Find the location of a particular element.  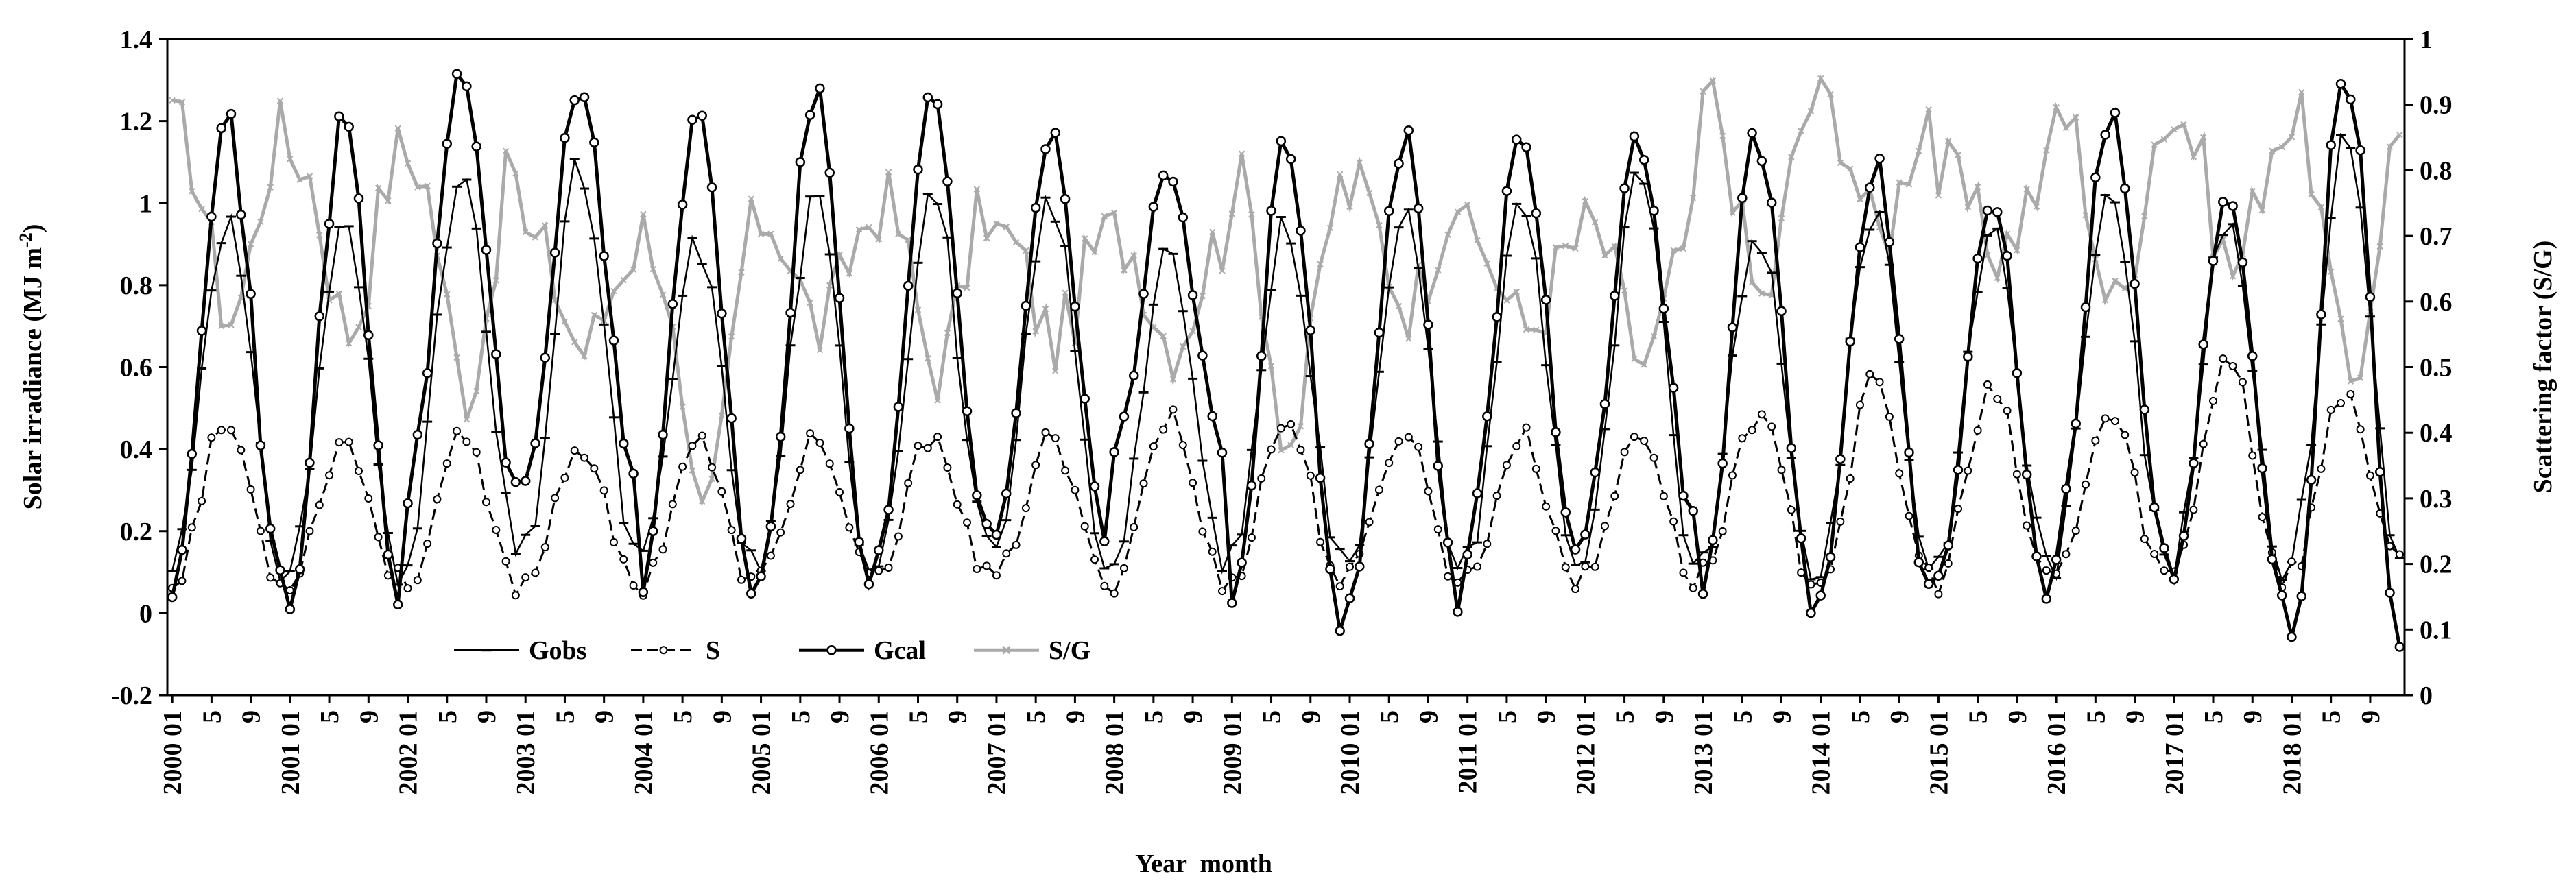

legend-label: S/G is located at coordinates (1069, 650).